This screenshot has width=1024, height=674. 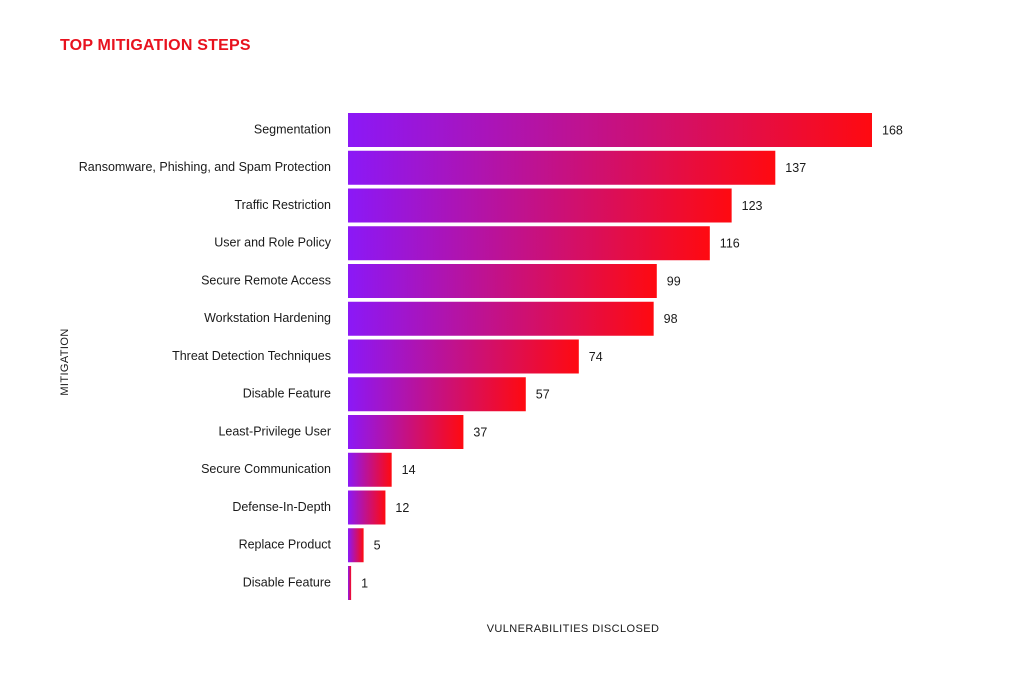 What do you see at coordinates (274, 431) in the screenshot?
I see `category-label-8: Least-Privilege User` at bounding box center [274, 431].